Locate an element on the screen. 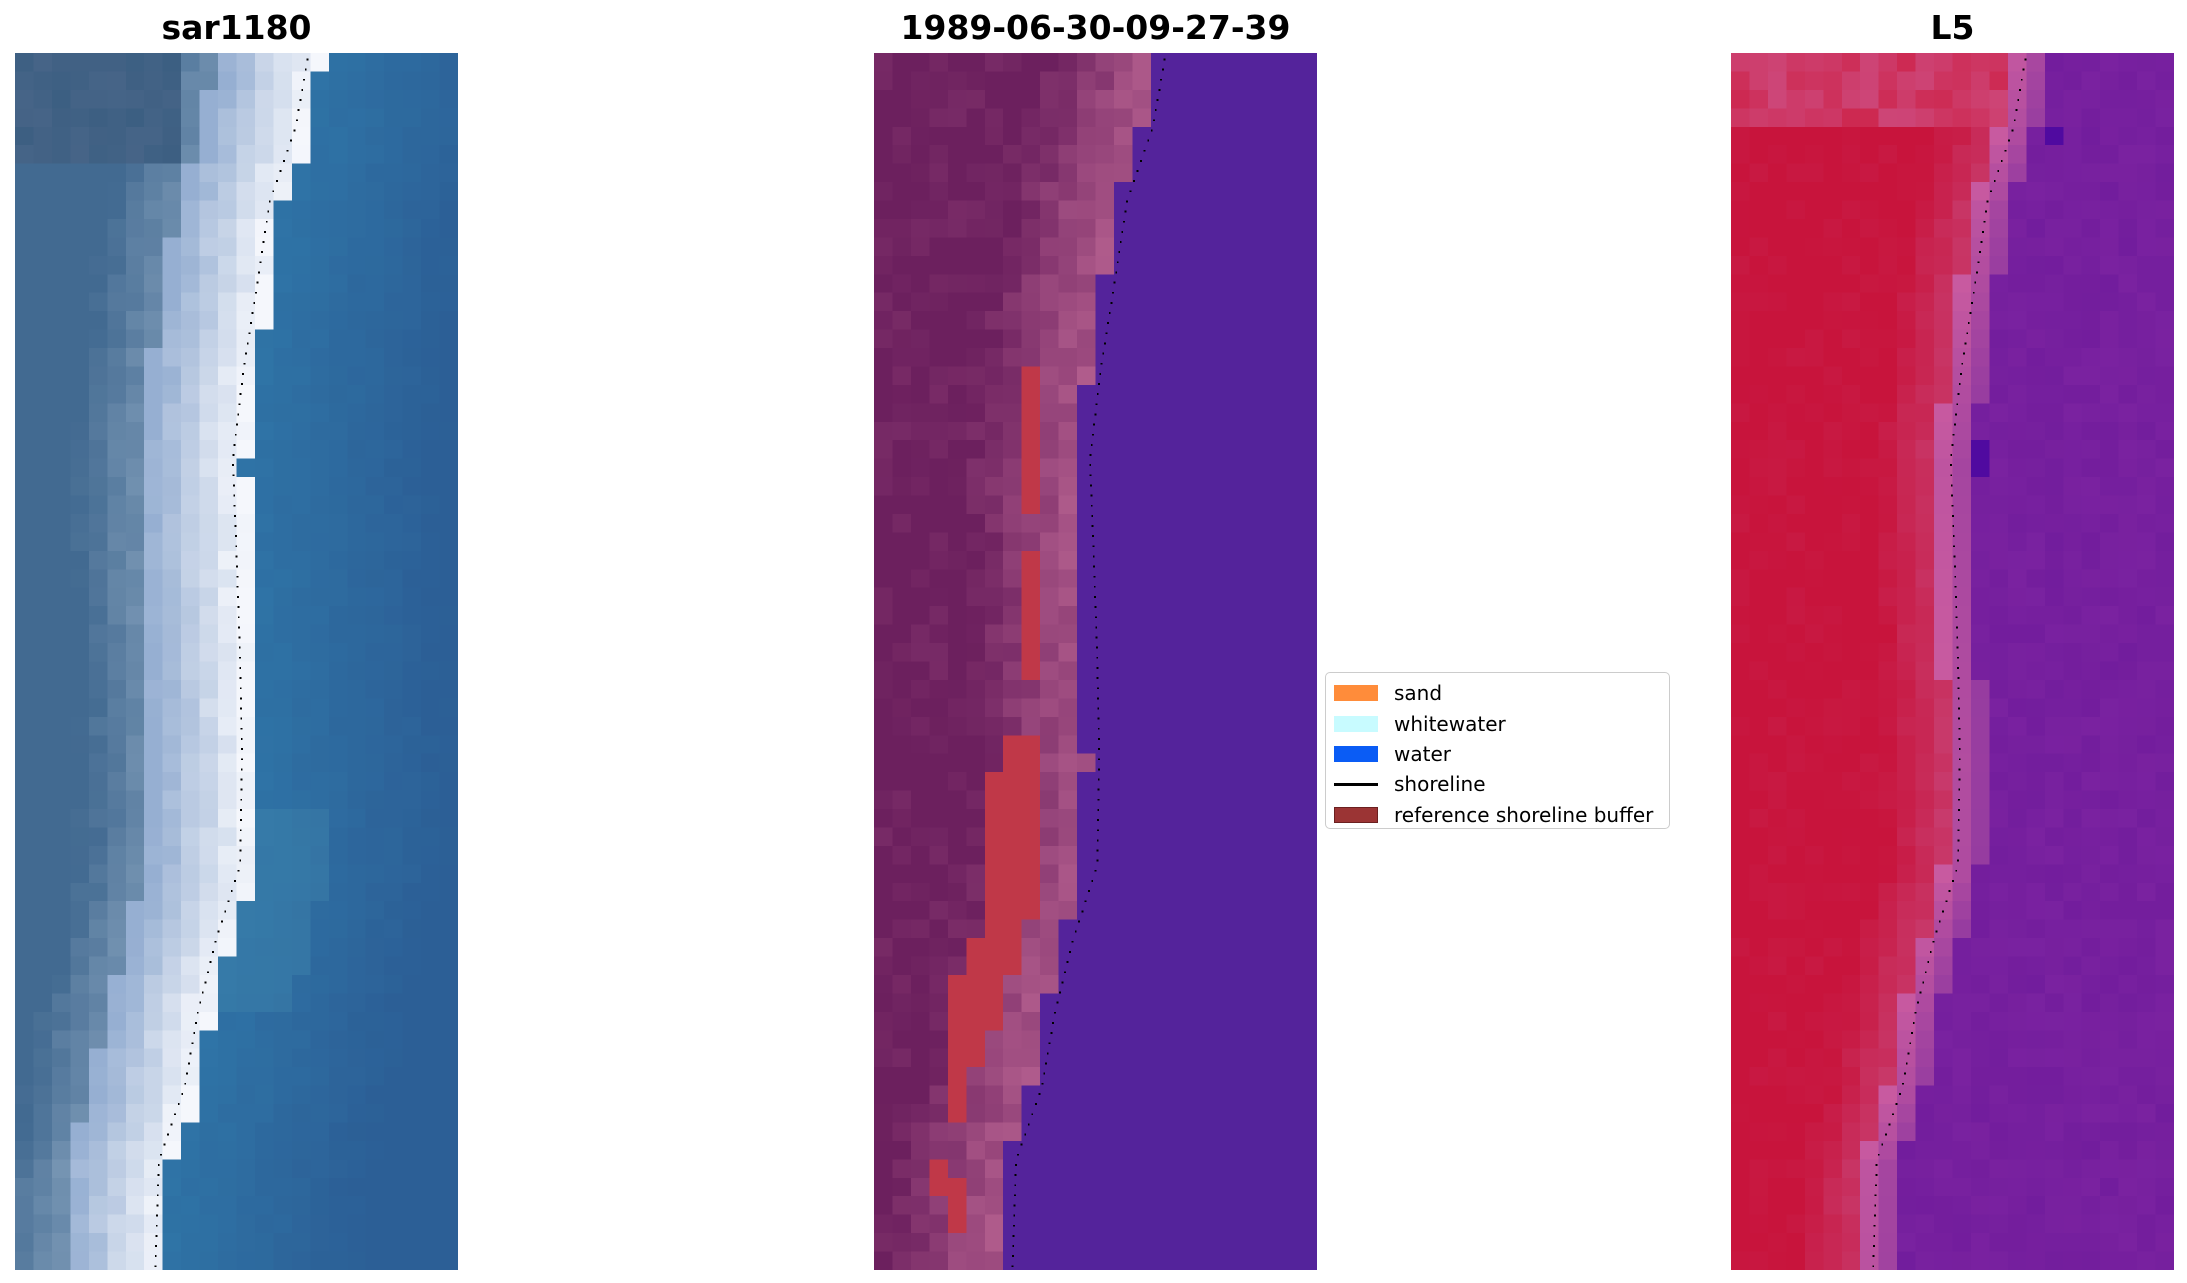 Image resolution: width=2187 pixels, height=1283 pixels. whitewater-swatch is located at coordinates (1356, 723).